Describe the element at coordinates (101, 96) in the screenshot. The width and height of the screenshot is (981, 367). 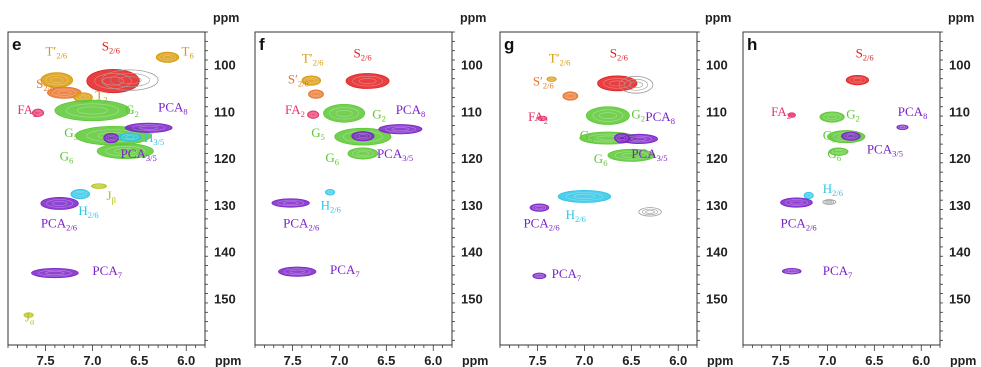
I see `peak-label: T2` at that location.